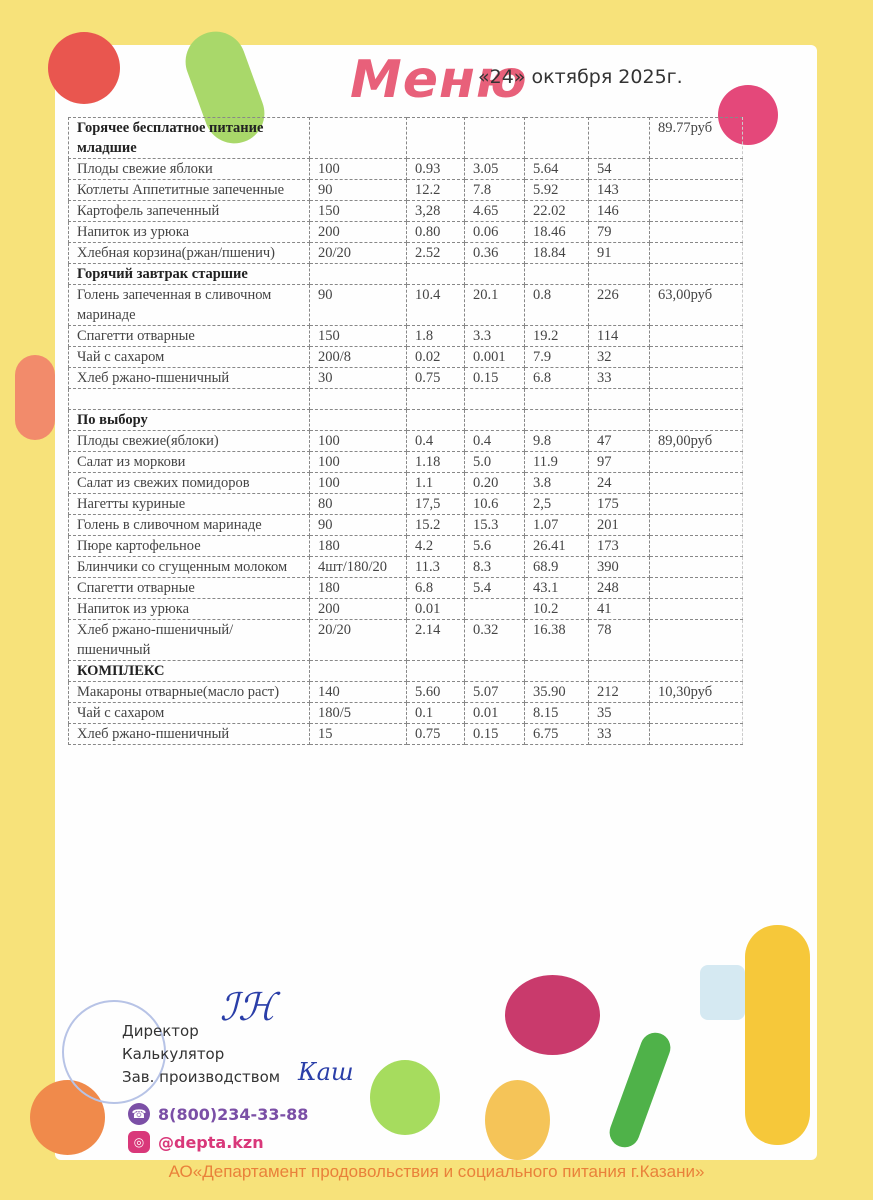  What do you see at coordinates (189, 378) in the screenshot?
I see `dish-name: Хлеб ржано-пшеничный` at bounding box center [189, 378].